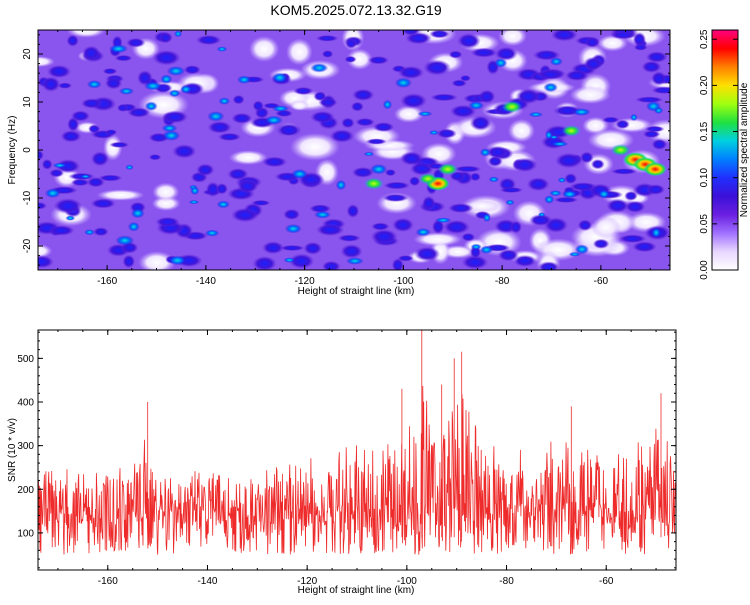  I want to click on snr-y-tick-label: 400, so click(25, 403).